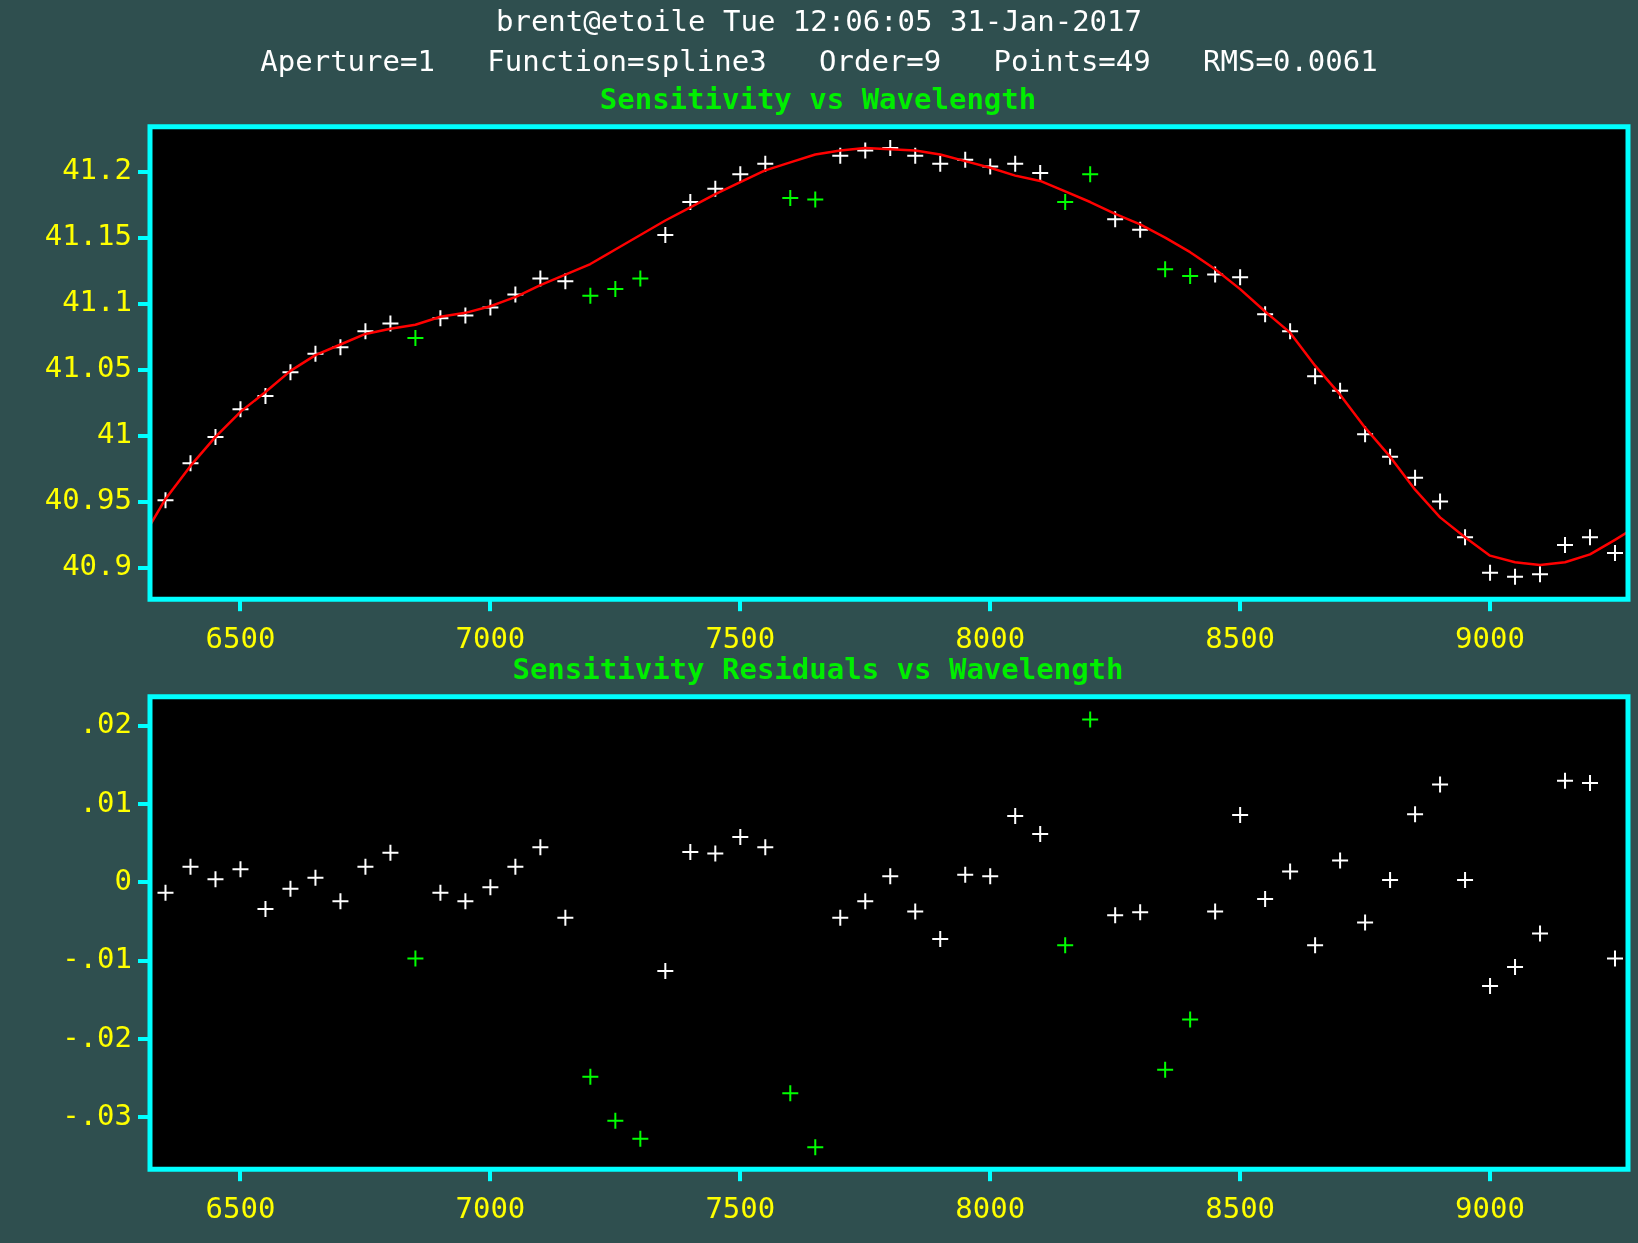  I want to click on x-tick-label: 8000, so click(990, 1208).